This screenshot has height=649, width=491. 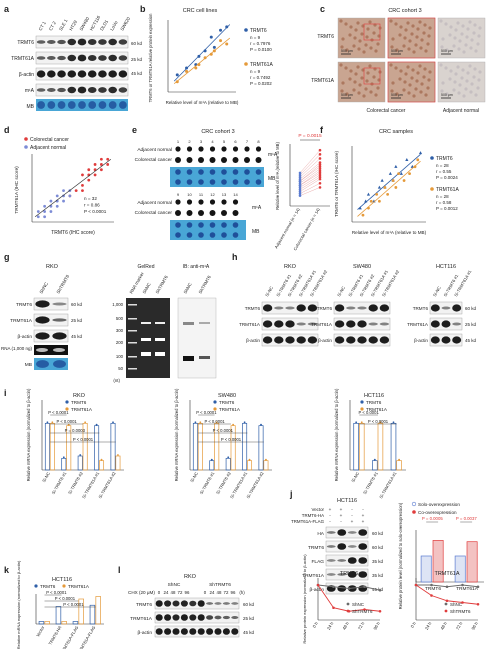 What do you see at coordinates (362, 267) in the screenshot?
I see `cell-line-label: SW480` at bounding box center [362, 267].